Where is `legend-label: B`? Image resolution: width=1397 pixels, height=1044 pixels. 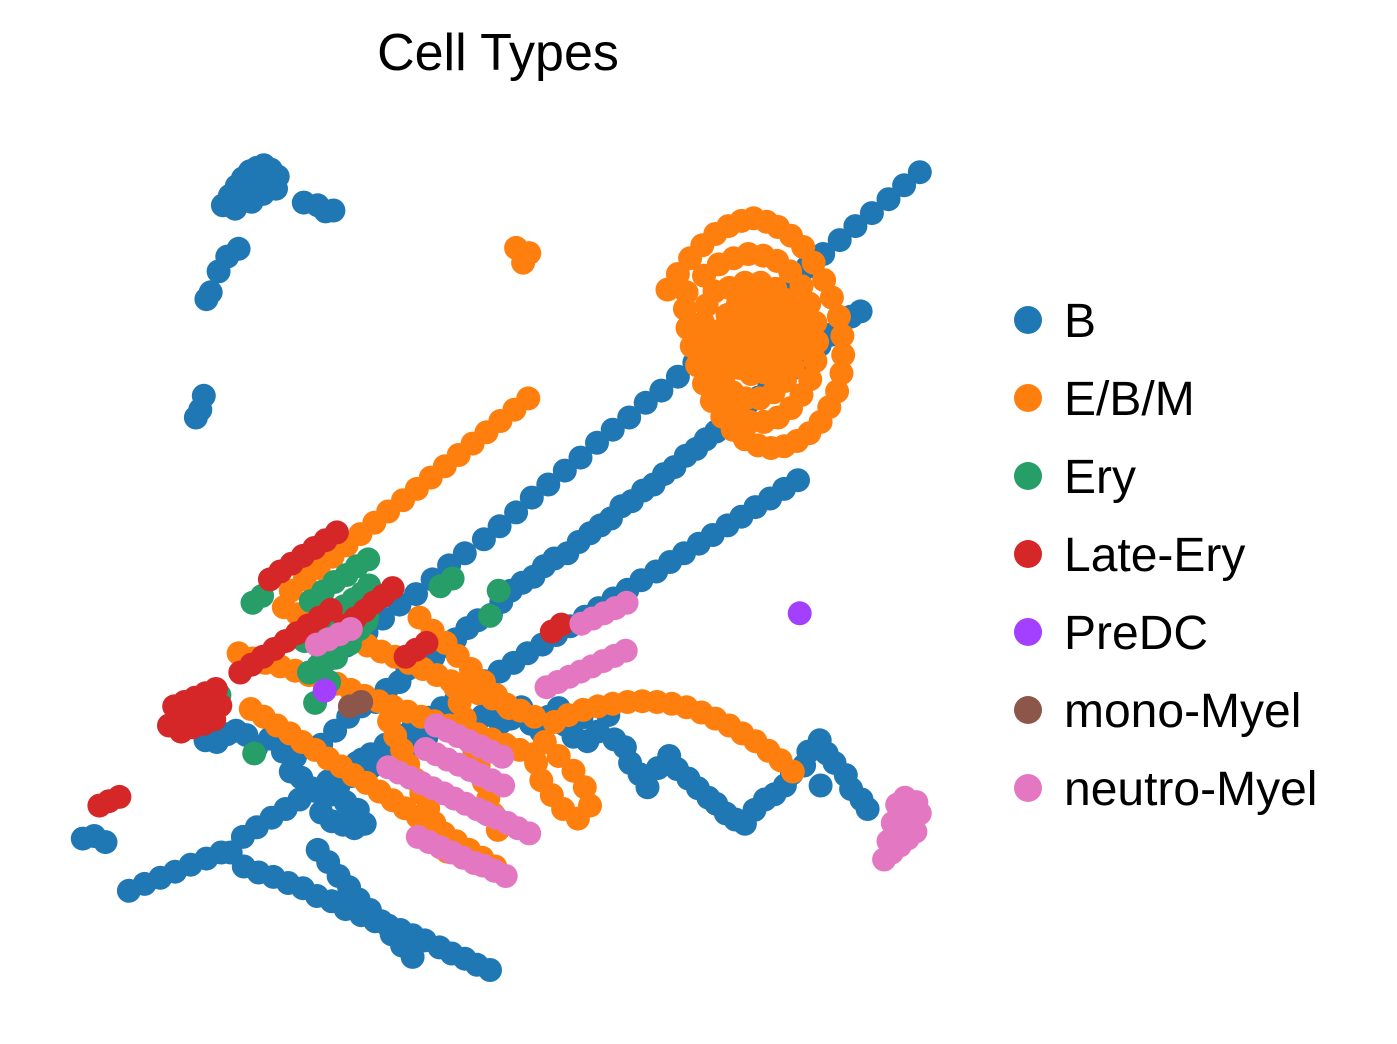
legend-label: B is located at coordinates (1080, 321).